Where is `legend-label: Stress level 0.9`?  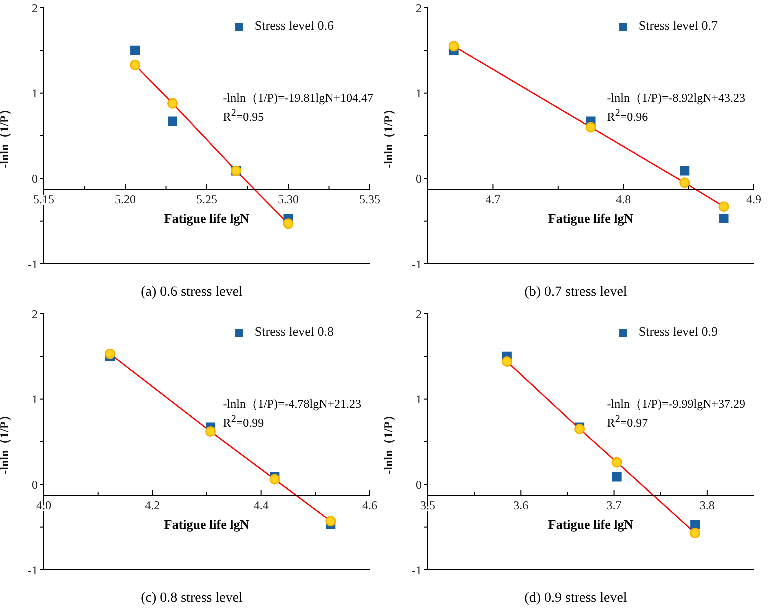
legend-label: Stress level 0.9 is located at coordinates (678, 331).